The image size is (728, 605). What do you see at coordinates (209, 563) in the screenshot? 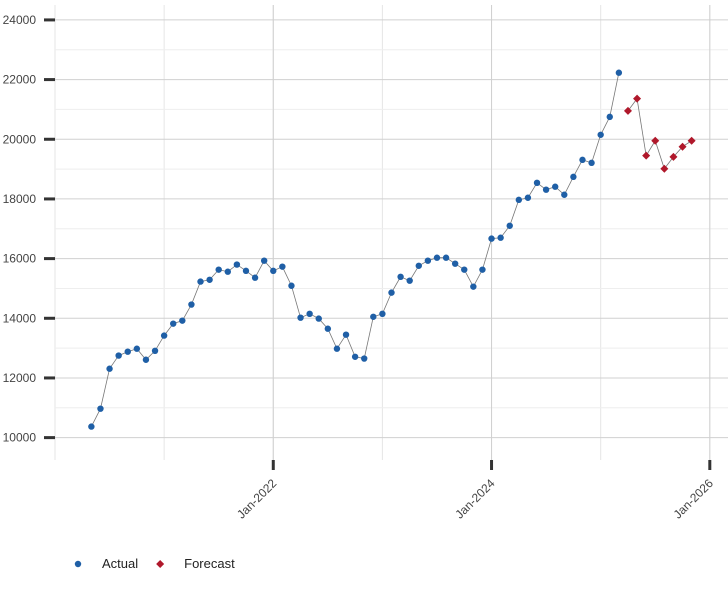
I see `legend-label: Forecast` at bounding box center [209, 563].